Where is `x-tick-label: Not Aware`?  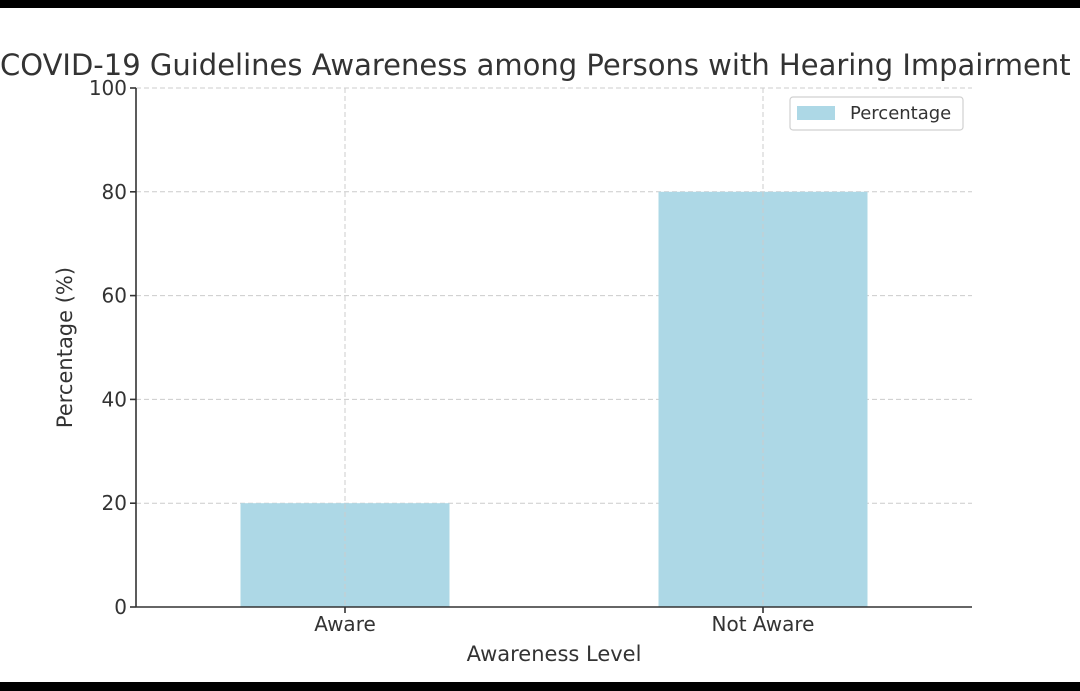
x-tick-label: Not Aware is located at coordinates (763, 624).